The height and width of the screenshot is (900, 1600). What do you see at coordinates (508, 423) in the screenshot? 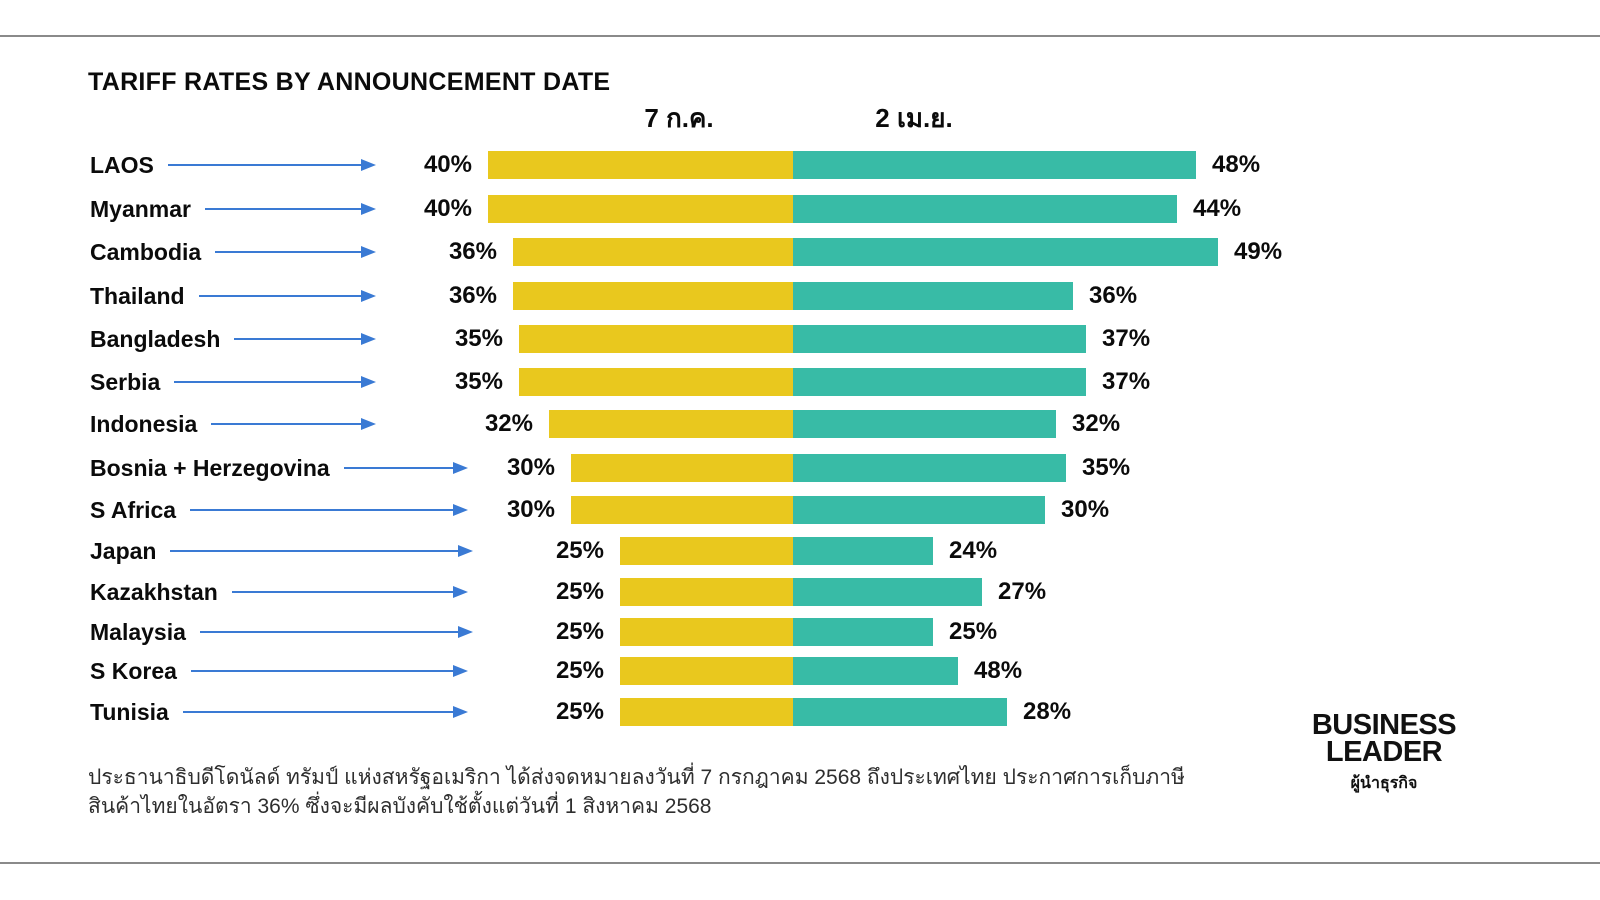
I see `jul7-value-label: 32%` at bounding box center [508, 423].